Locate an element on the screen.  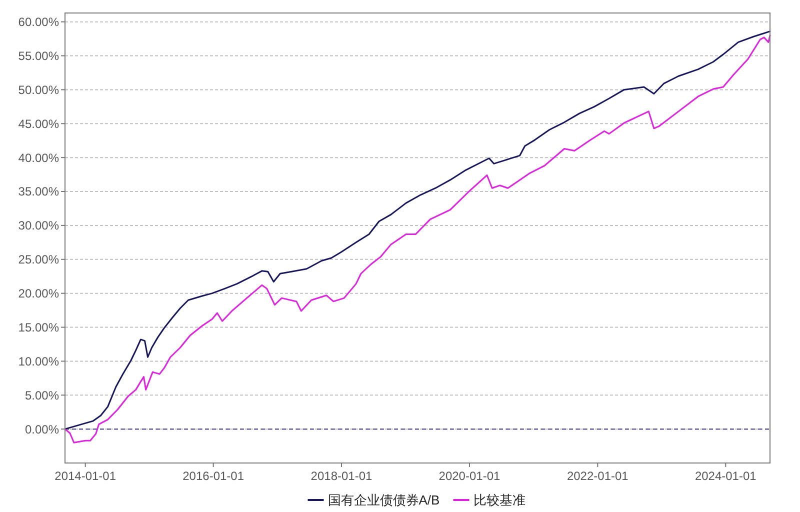
y-tick-label: 20.00% is located at coordinates (39, 293).